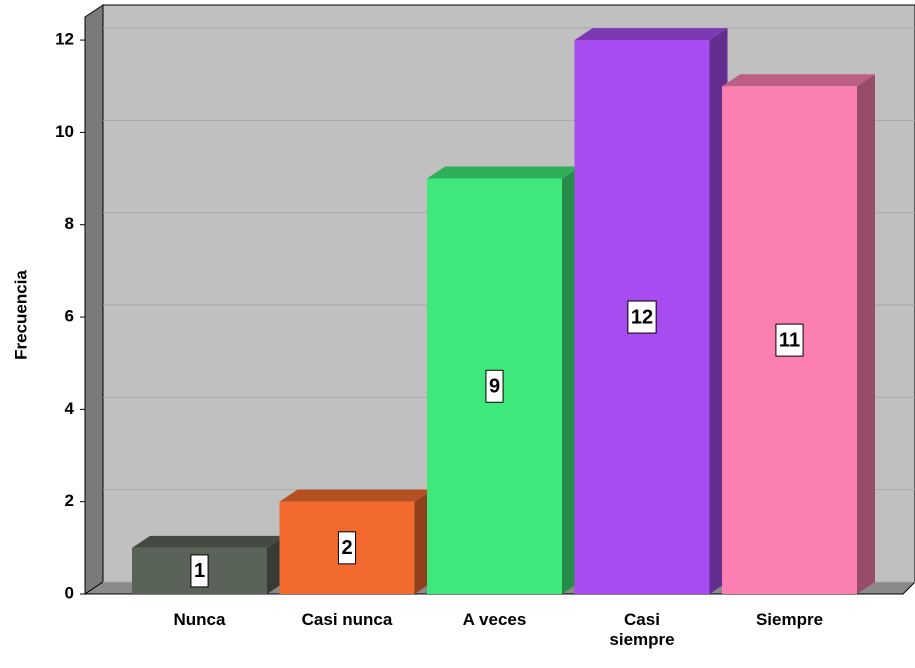 The width and height of the screenshot is (915, 668). I want to click on x-tick-label: Casi siempre, so click(642, 629).